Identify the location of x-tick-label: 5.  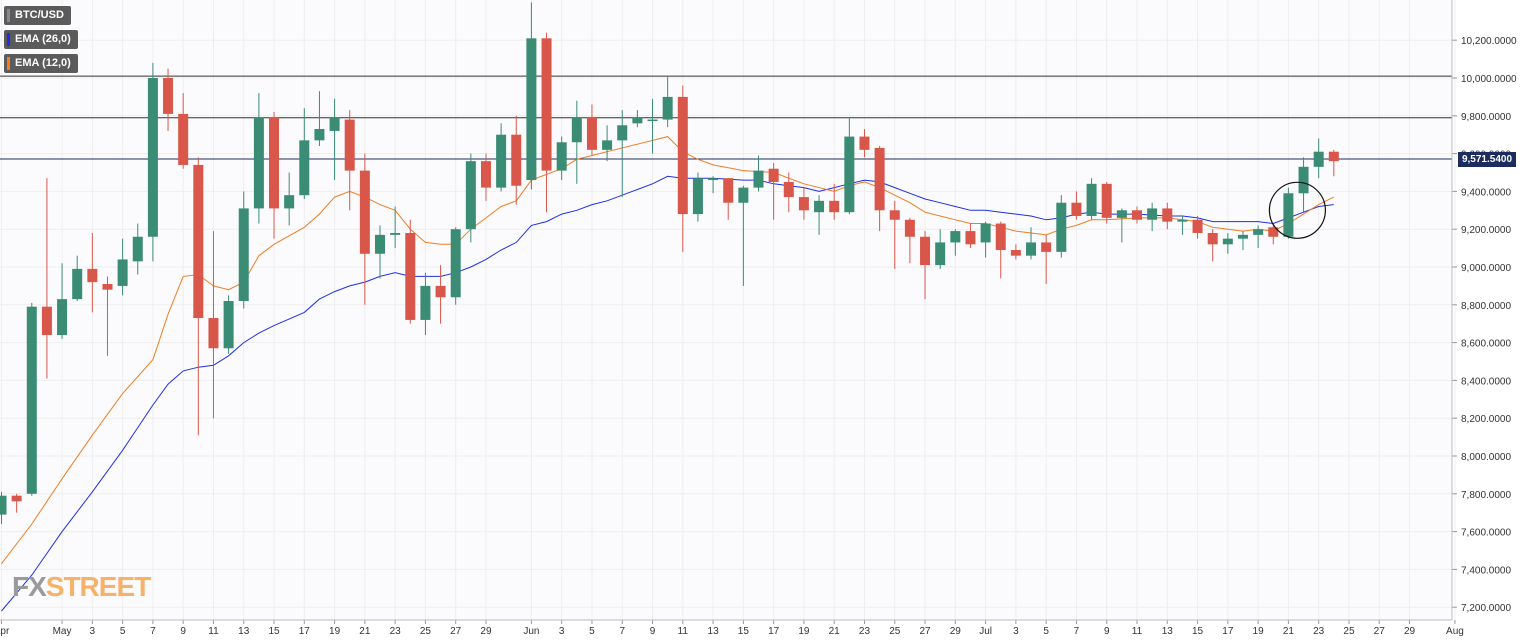
(592, 631).